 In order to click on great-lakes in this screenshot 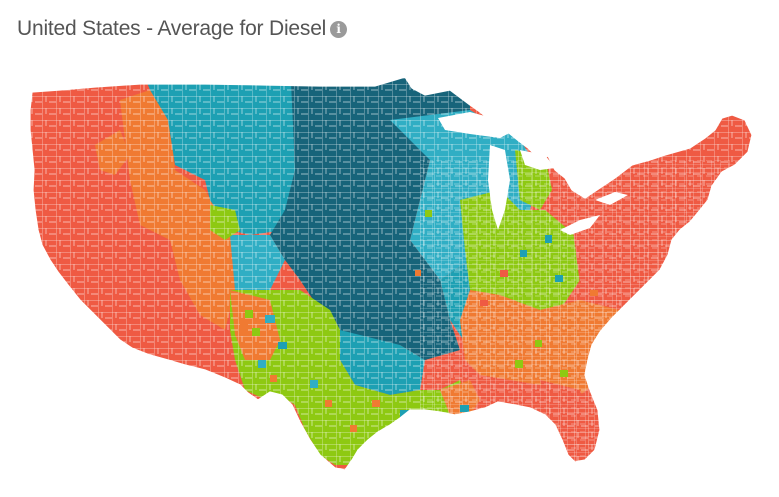, I will do `click(533, 173)`.